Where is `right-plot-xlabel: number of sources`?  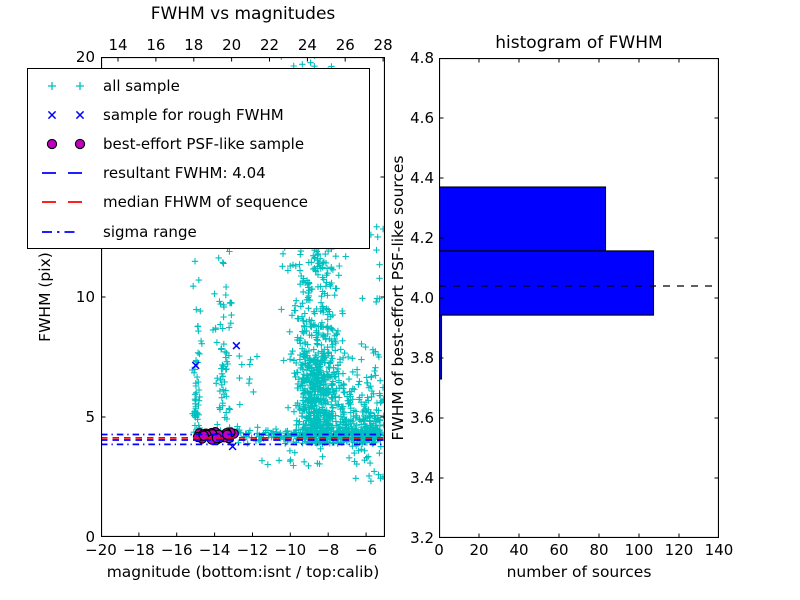 right-plot-xlabel: number of sources is located at coordinates (579, 572).